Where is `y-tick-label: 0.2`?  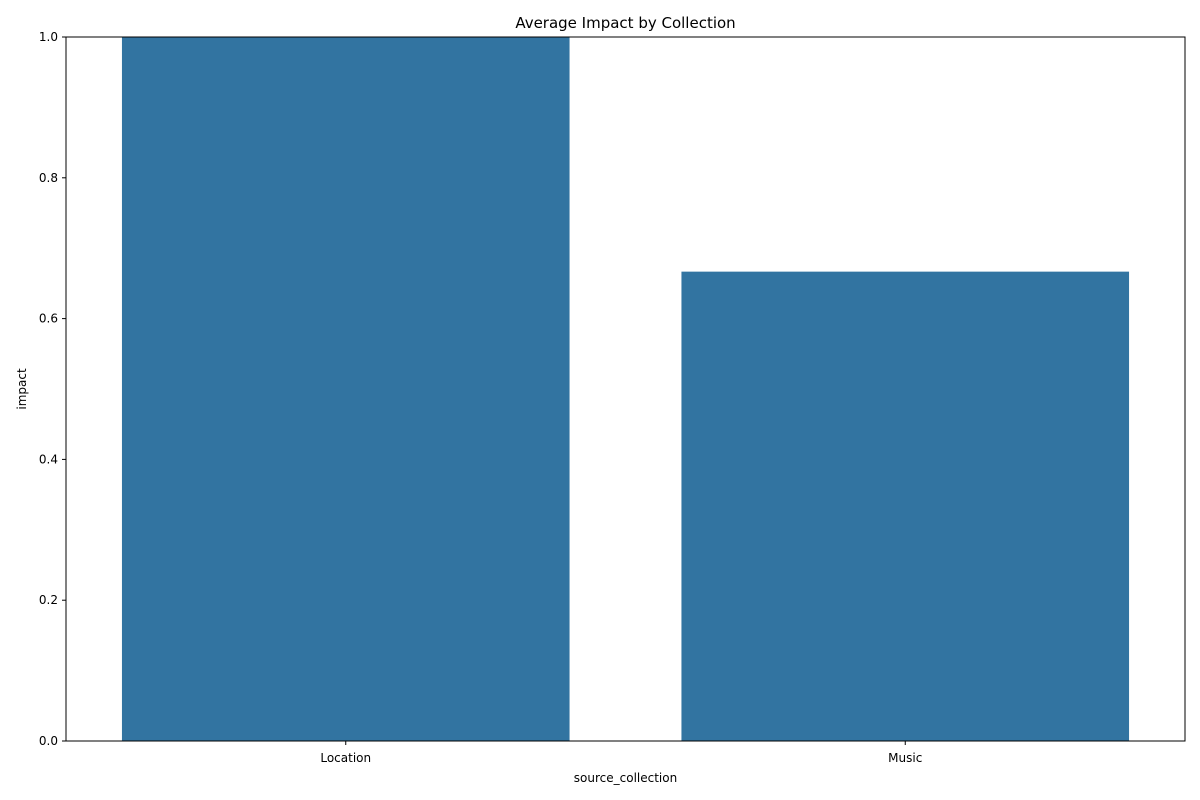 y-tick-label: 0.2 is located at coordinates (48, 600).